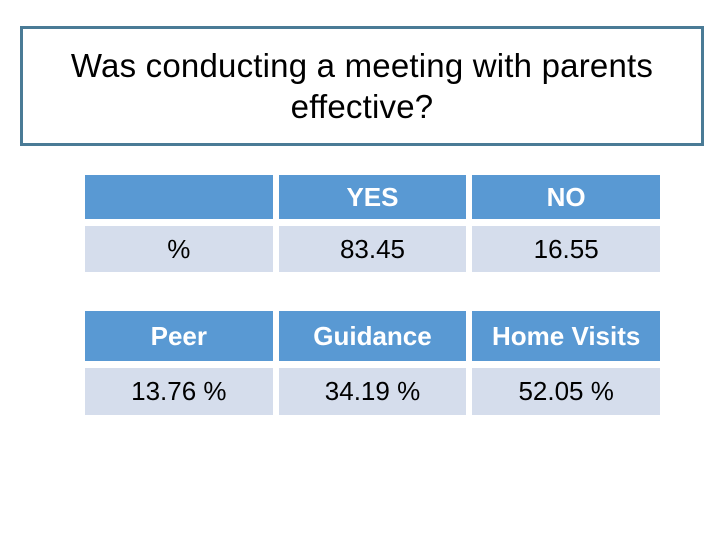 Image resolution: width=720 pixels, height=540 pixels. Describe the element at coordinates (179, 391) in the screenshot. I see `peer-value-cell: 13.76 %` at that location.